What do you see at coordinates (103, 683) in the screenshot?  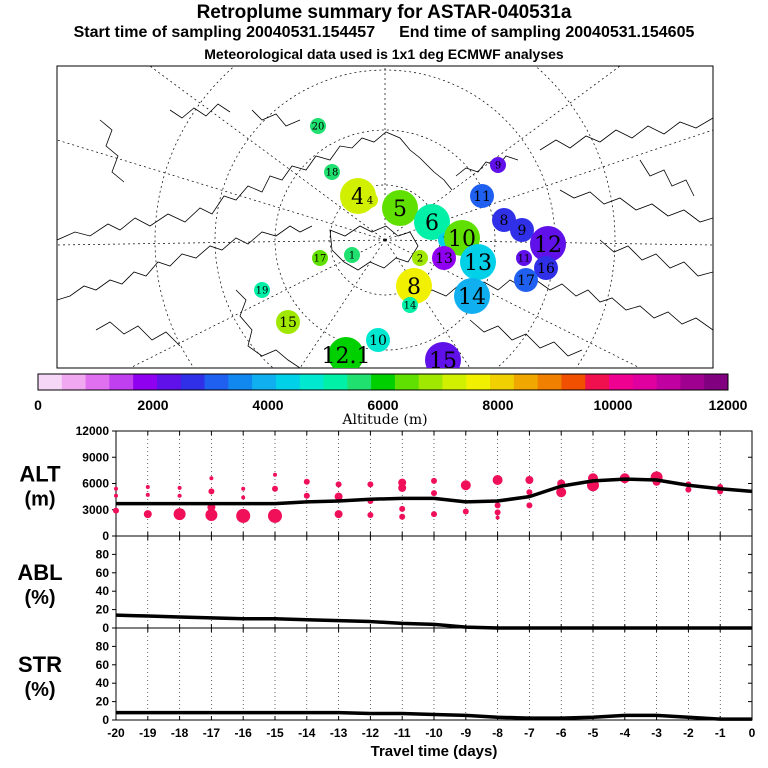 I see `y-tick-label: 40` at bounding box center [103, 683].